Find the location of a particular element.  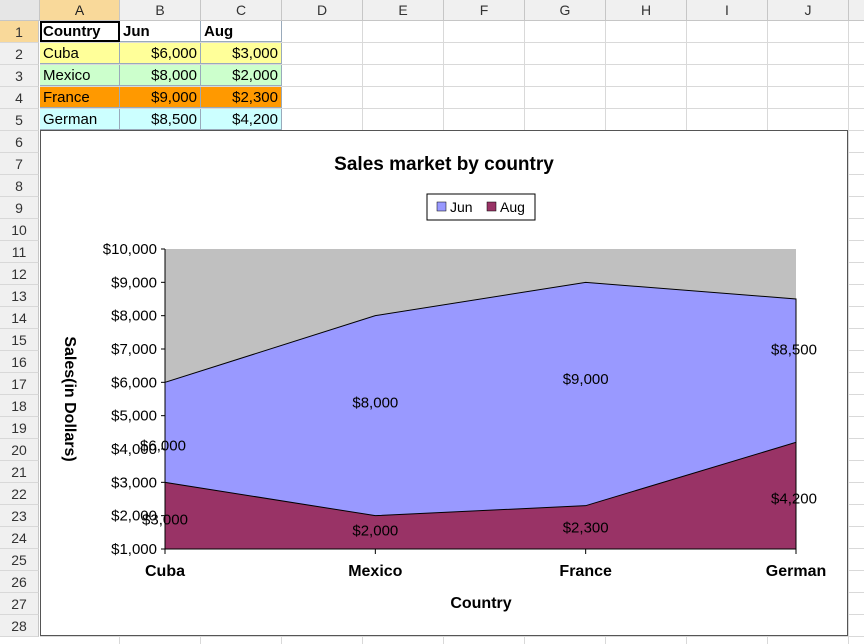

y-tick-label: $1,000 is located at coordinates (134, 549).